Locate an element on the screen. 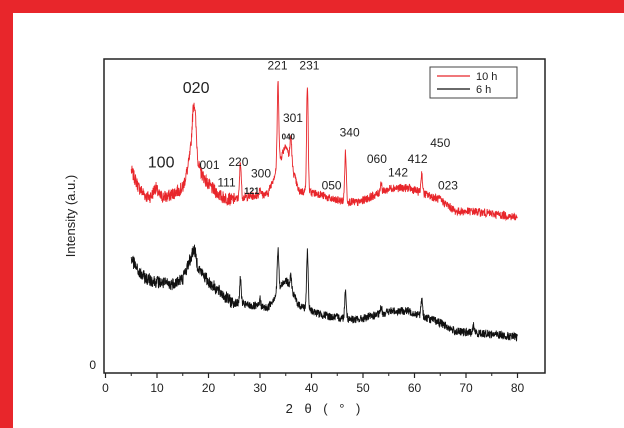 The height and width of the screenshot is (428, 624). y-tick-label: 0 is located at coordinates (92, 365).